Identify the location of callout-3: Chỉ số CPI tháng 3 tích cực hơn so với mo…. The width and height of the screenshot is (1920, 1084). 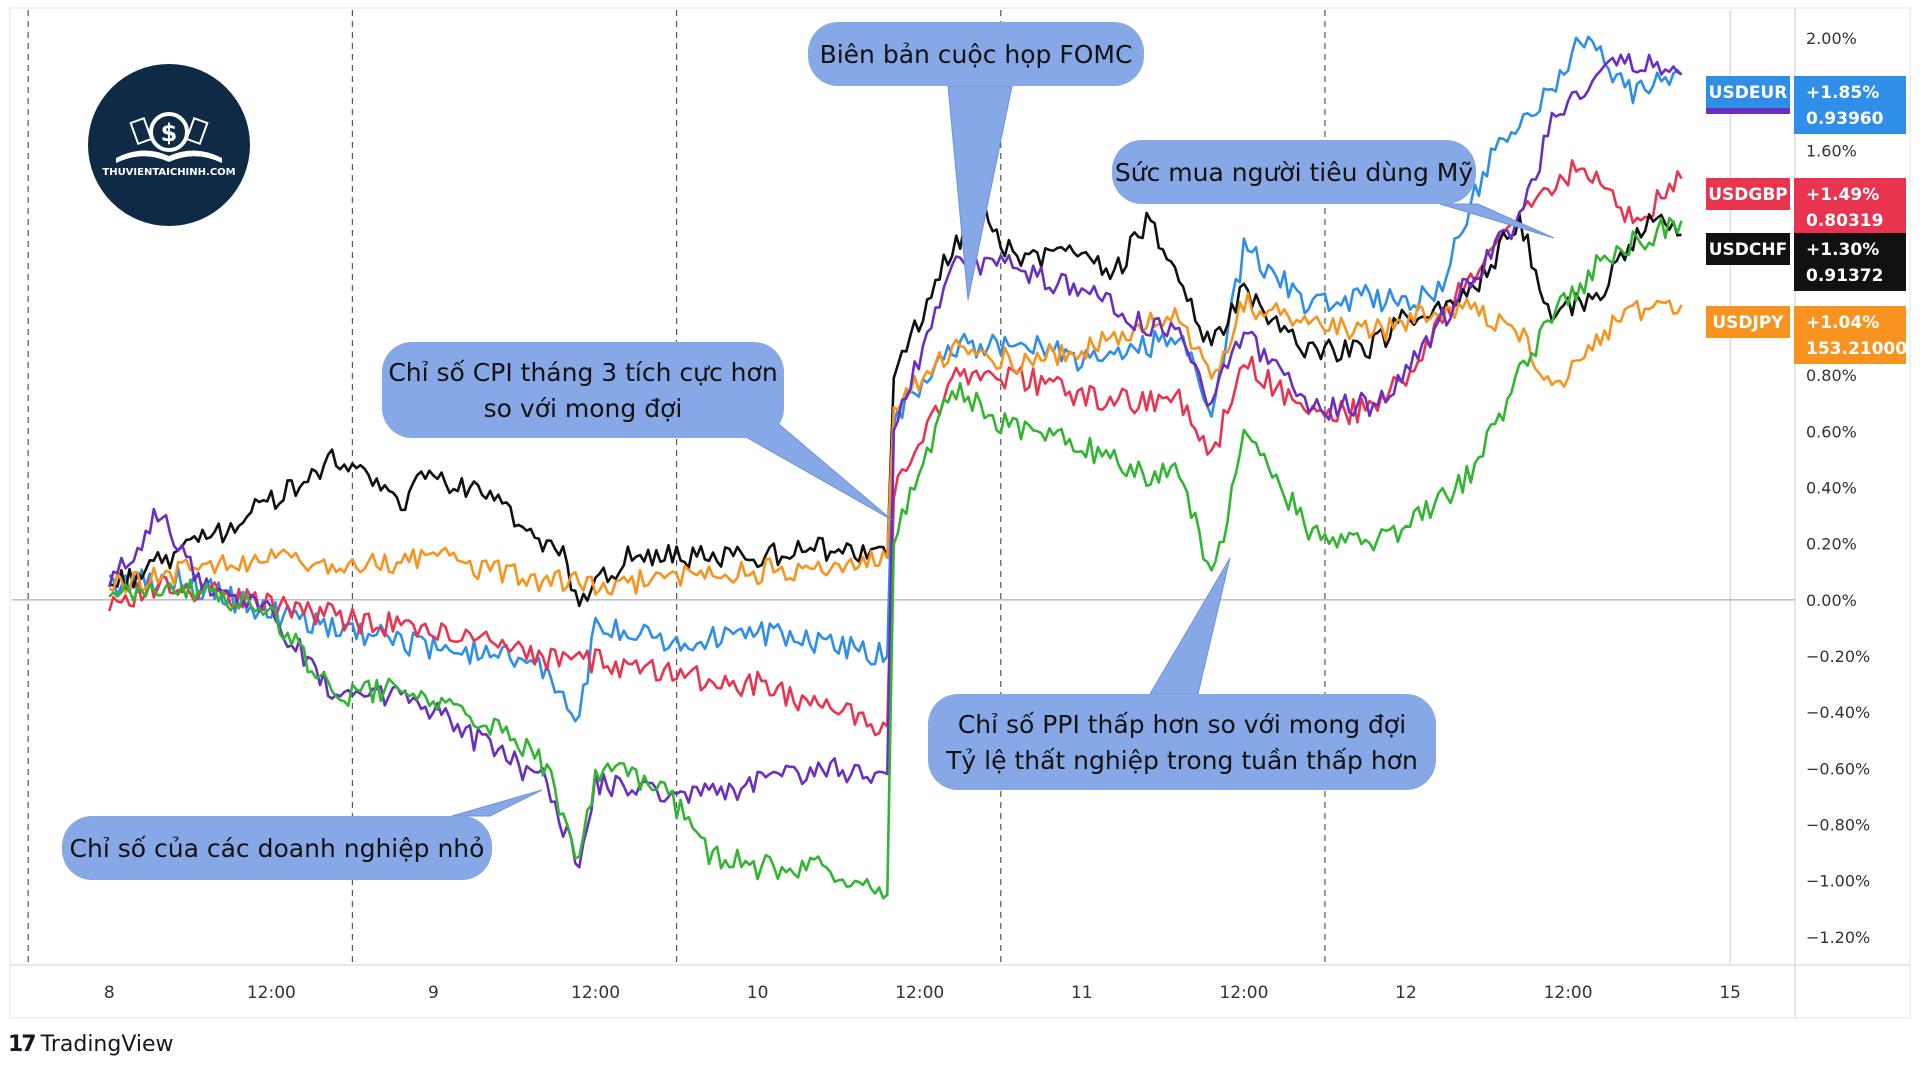
(637, 431).